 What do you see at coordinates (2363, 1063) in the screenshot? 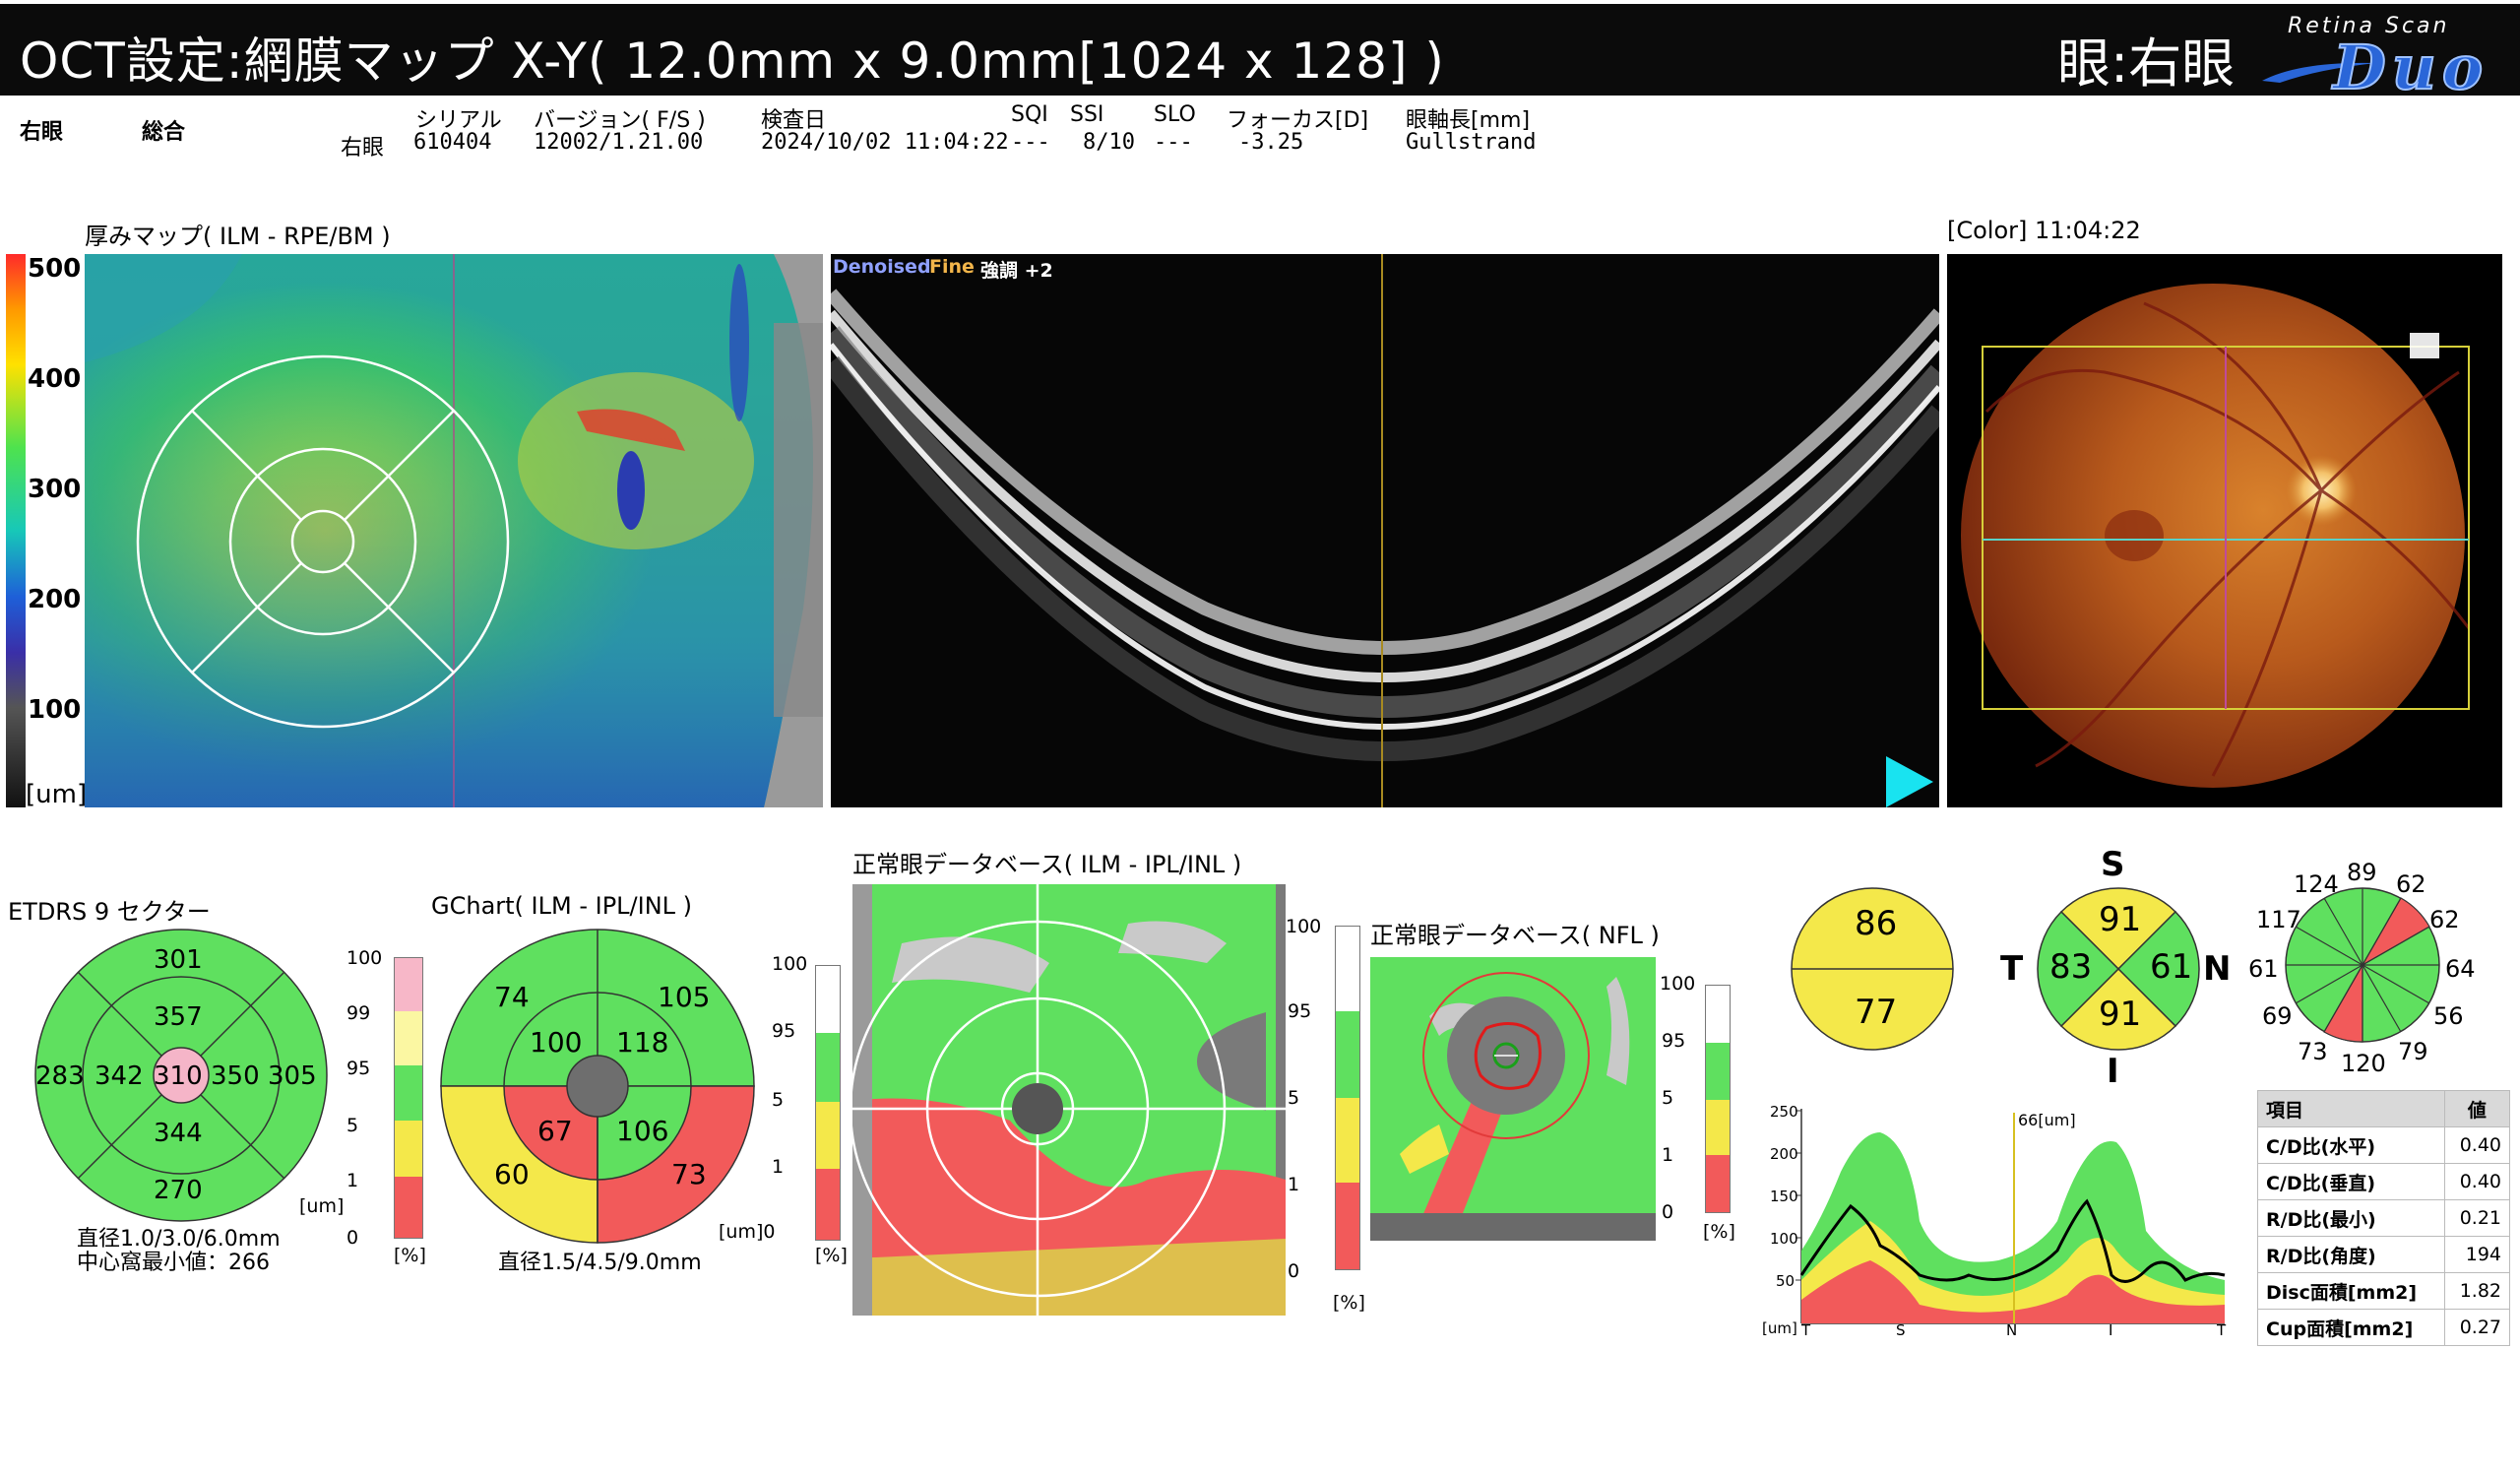
I see `clock-120: 120` at bounding box center [2363, 1063].